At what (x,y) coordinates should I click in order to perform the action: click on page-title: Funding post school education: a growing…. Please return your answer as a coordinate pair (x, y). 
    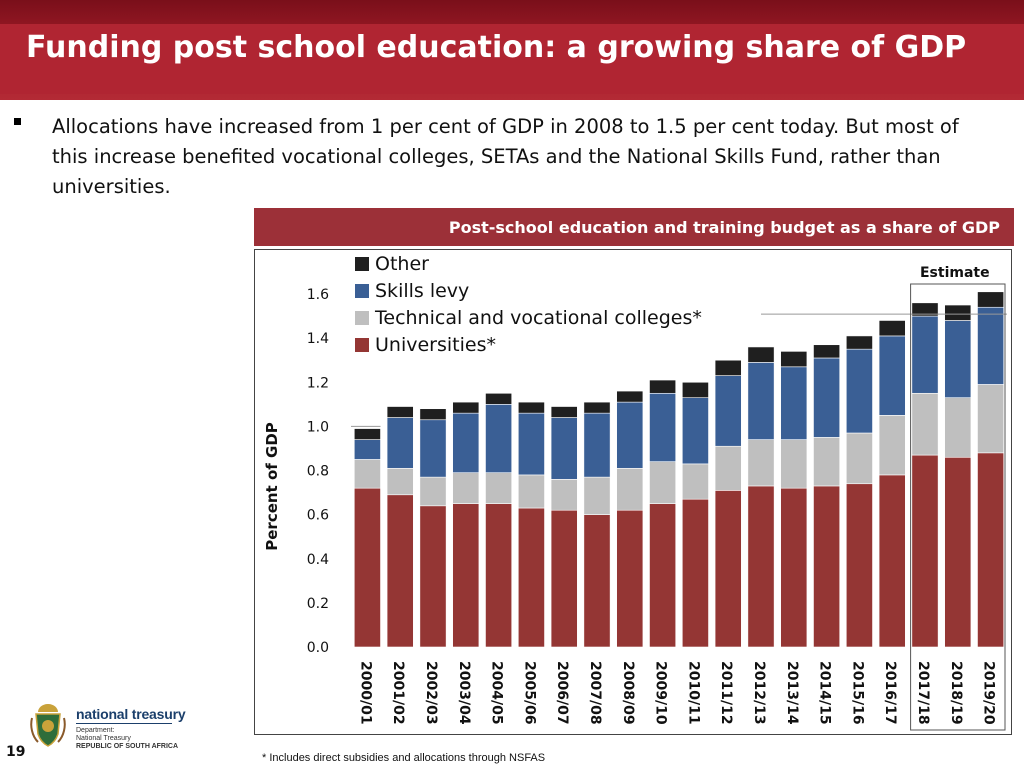
    Looking at the image, I should click on (496, 47).